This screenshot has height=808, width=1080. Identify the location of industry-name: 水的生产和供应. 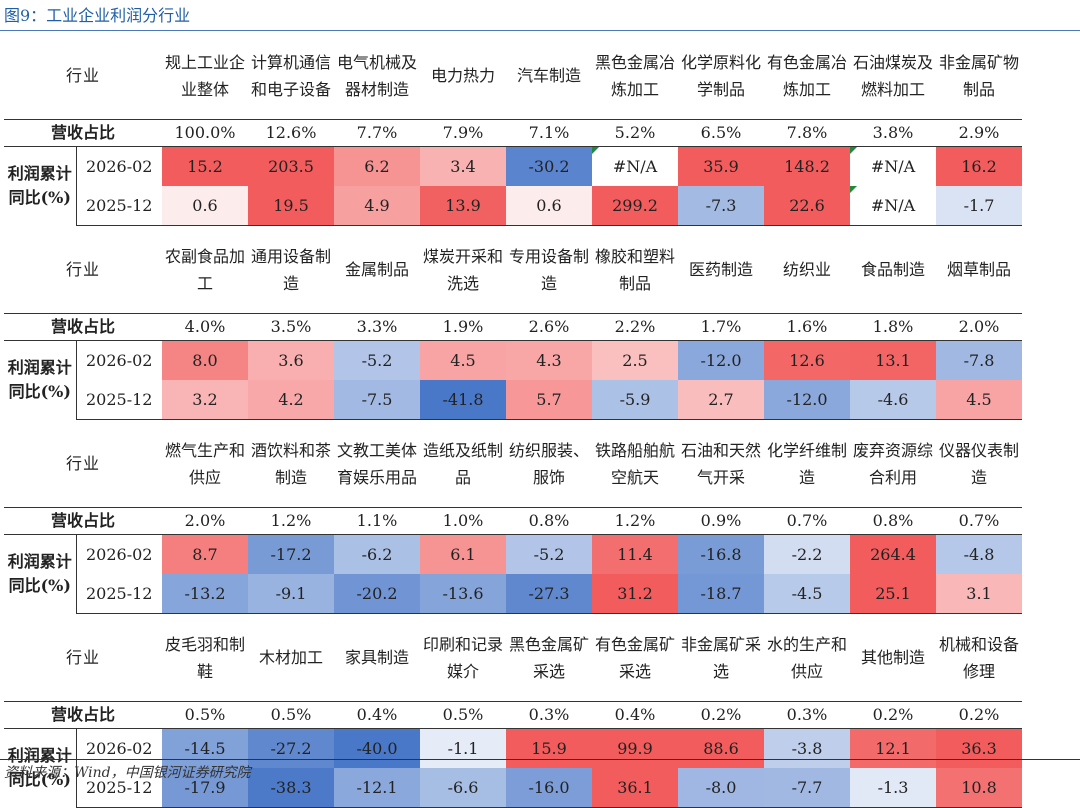
(807, 657).